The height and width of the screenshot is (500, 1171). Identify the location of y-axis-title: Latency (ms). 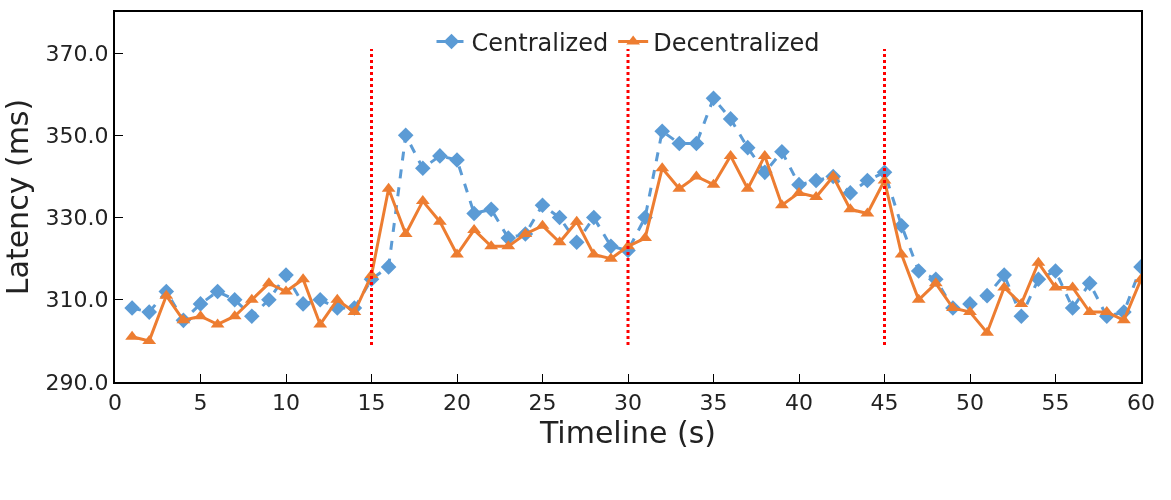
(17, 197).